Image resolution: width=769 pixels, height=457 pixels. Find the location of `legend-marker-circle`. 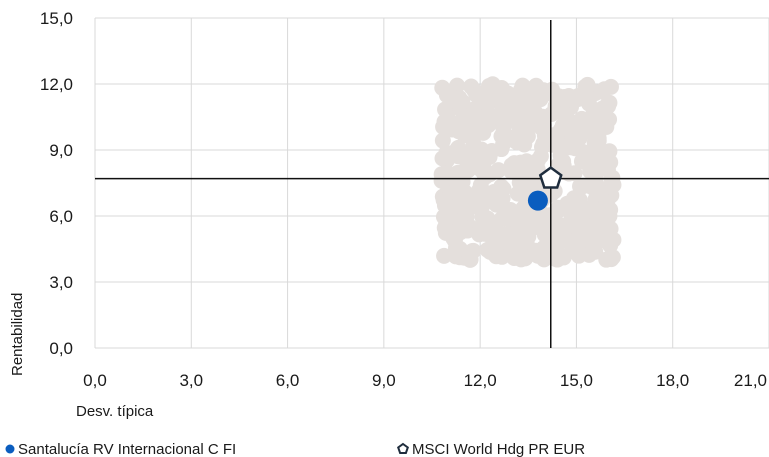

legend-marker-circle is located at coordinates (10, 449).